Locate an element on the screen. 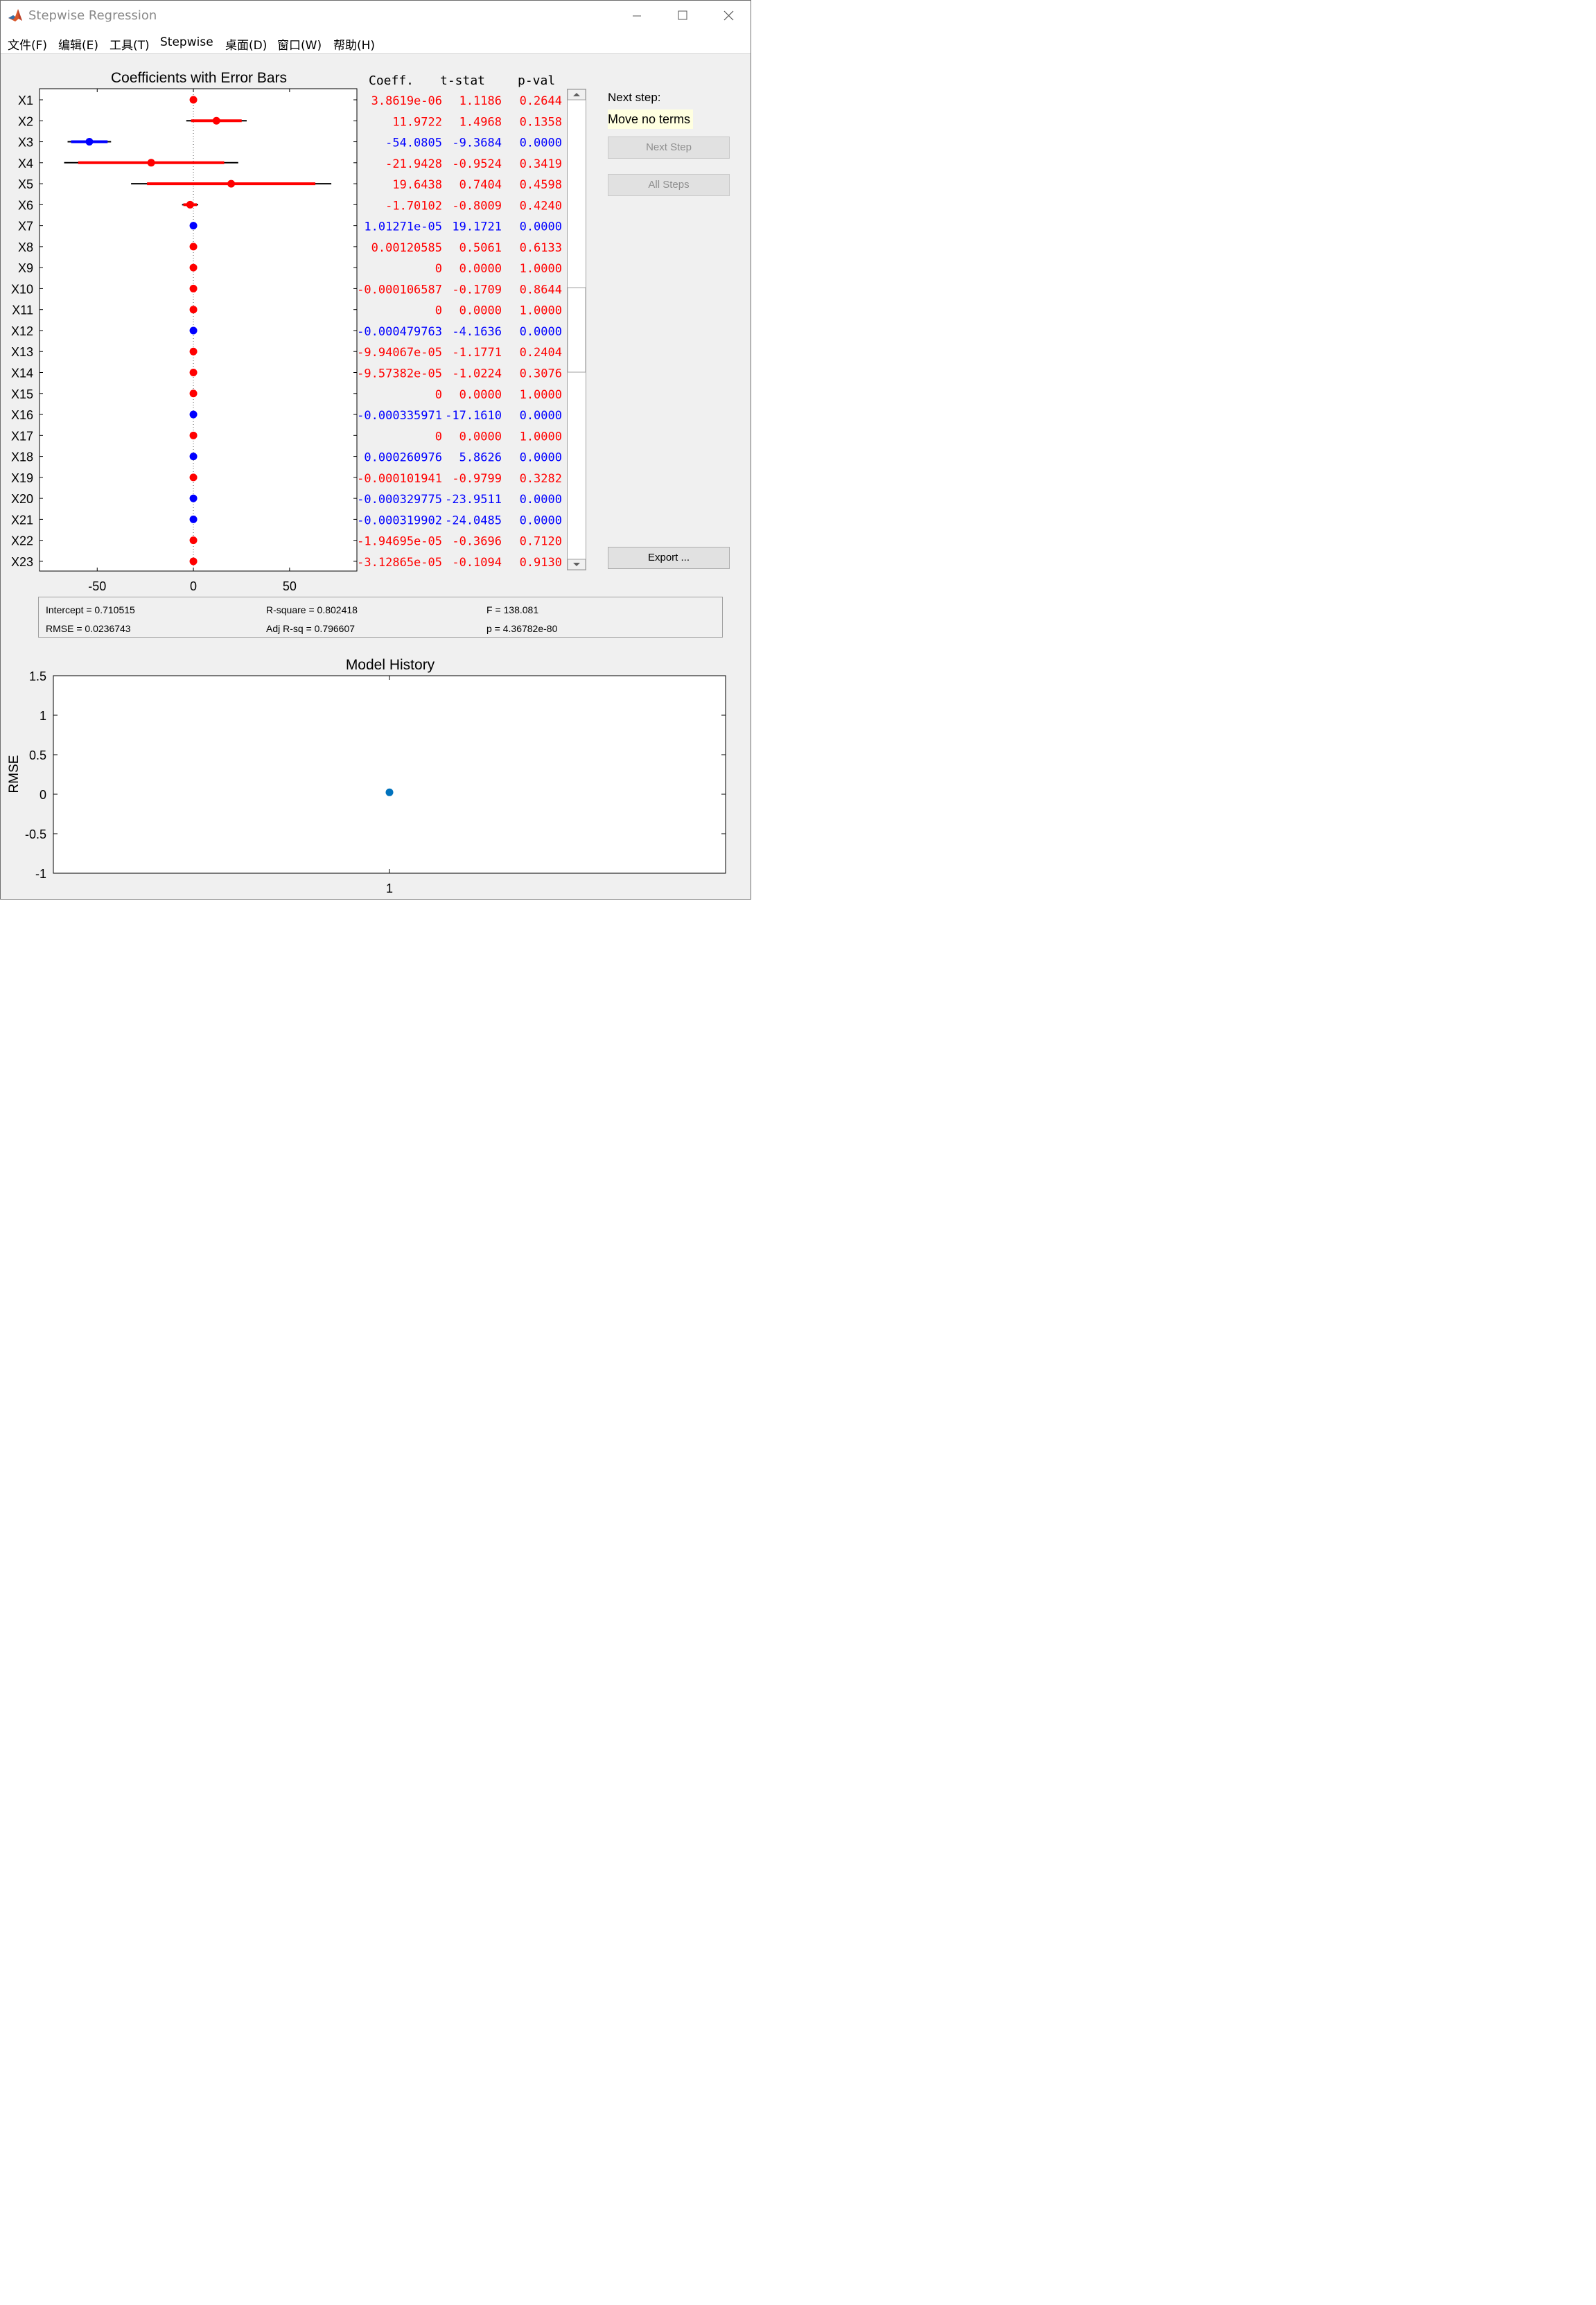  coeff-value: 3.8619e-06 is located at coordinates (406, 101).